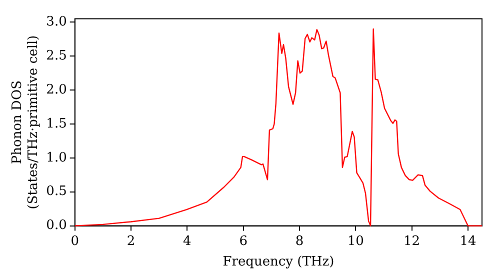  What do you see at coordinates (56, 192) in the screenshot?
I see `y-tick-label: 0.5` at bounding box center [56, 192].